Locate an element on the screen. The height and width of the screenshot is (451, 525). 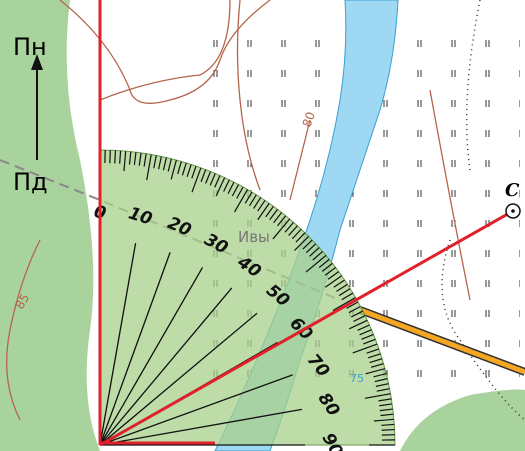
road is located at coordinates (442, 341).